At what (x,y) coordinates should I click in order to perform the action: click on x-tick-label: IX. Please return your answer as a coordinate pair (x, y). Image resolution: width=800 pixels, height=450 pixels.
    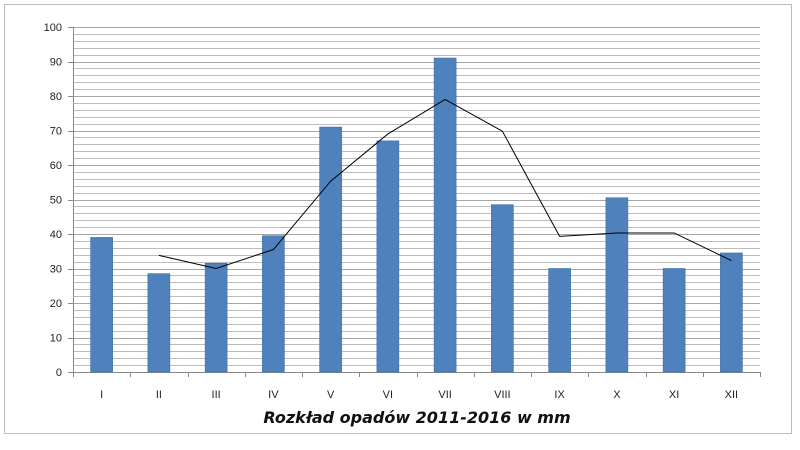
    Looking at the image, I should click on (559, 395).